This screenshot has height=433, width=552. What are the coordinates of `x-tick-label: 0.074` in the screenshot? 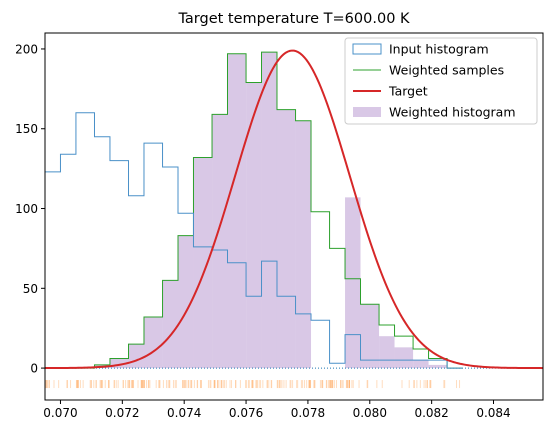 It's located at (184, 413).